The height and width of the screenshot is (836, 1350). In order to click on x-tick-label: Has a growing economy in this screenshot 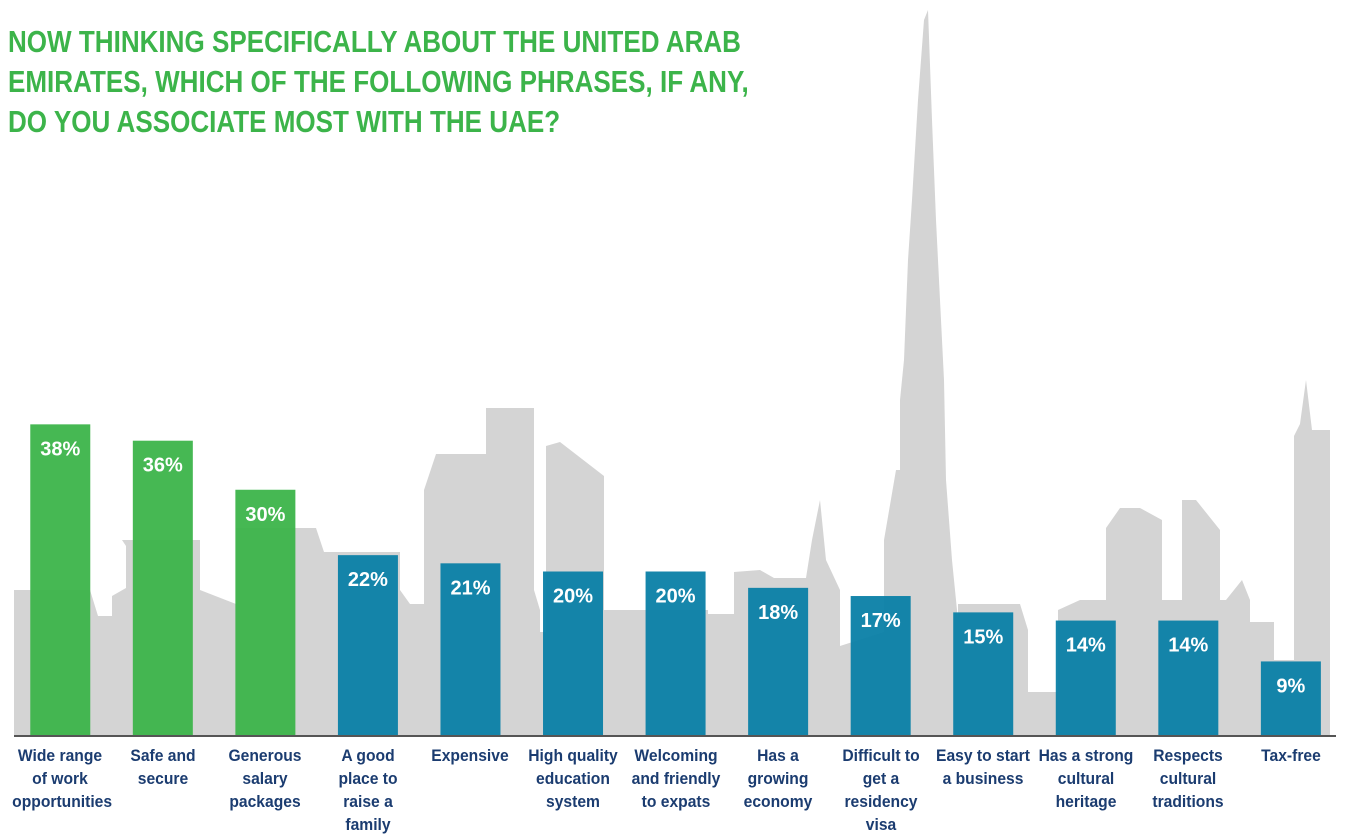, I will do `click(778, 778)`.